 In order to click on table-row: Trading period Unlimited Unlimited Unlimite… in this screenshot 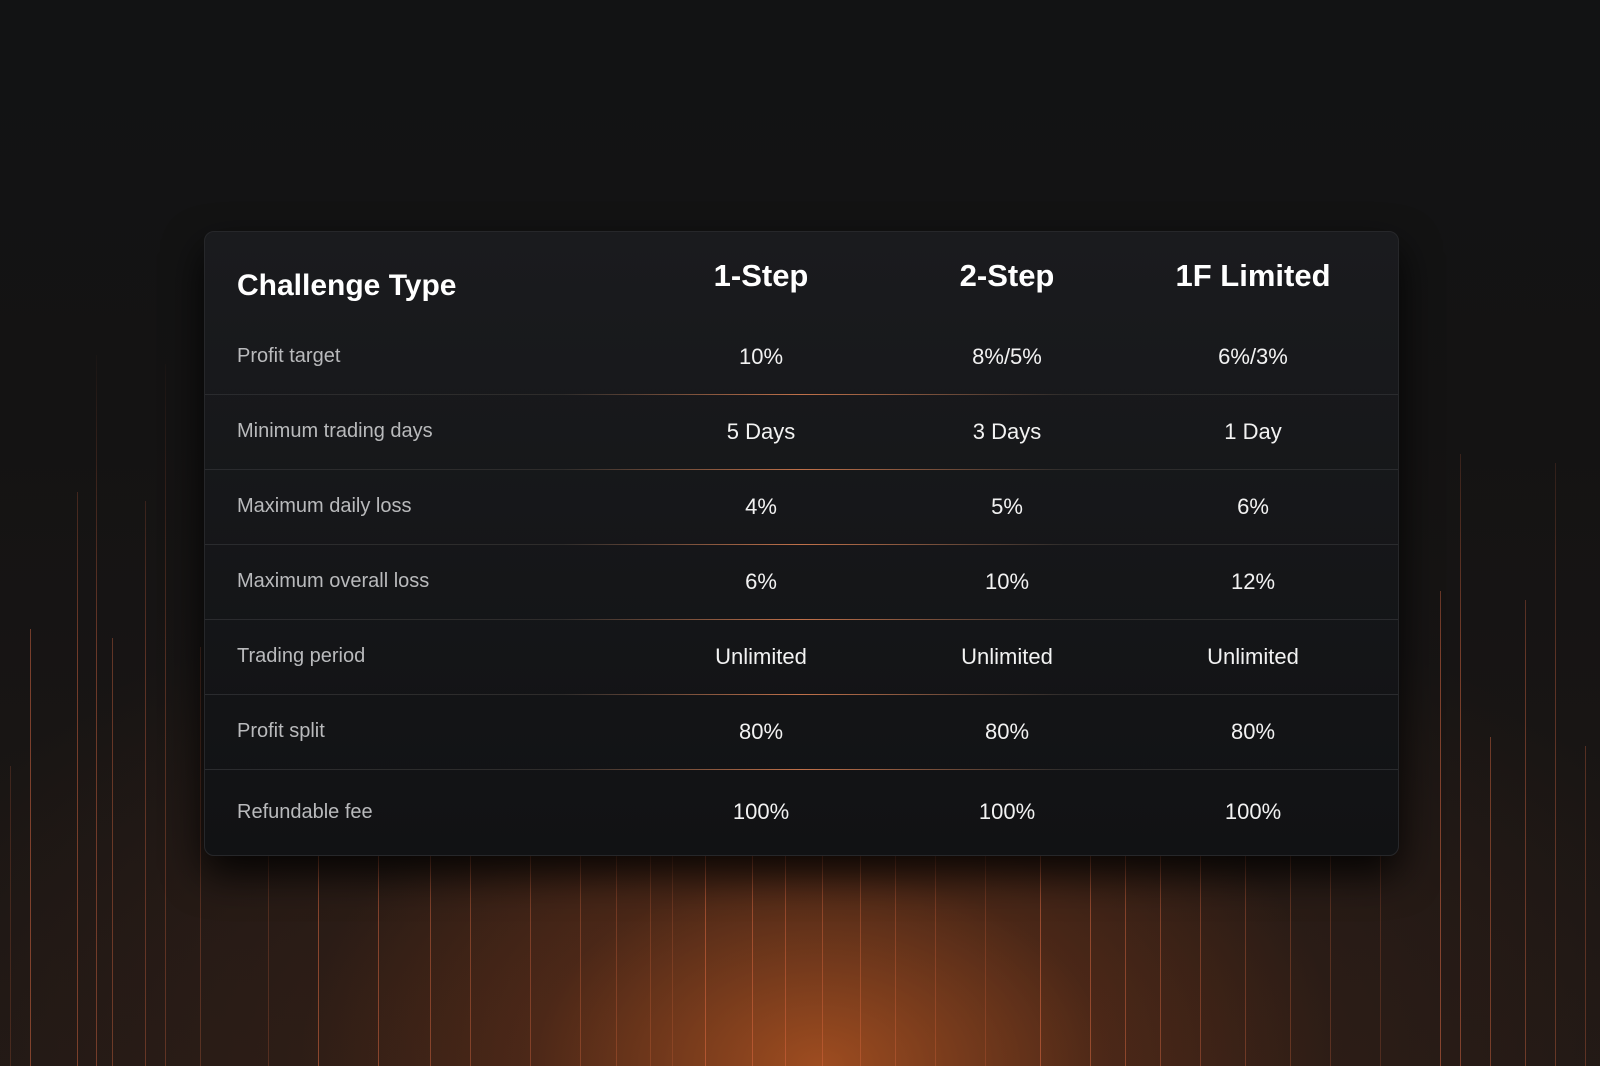, I will do `click(801, 656)`.